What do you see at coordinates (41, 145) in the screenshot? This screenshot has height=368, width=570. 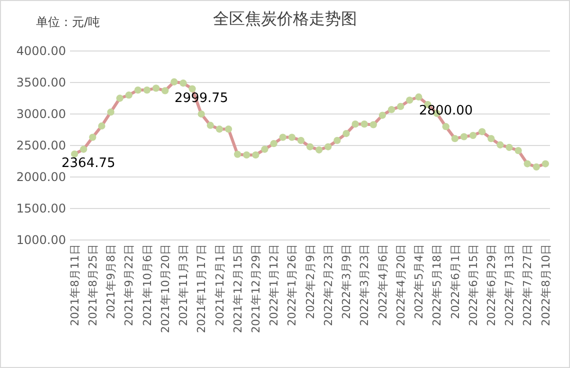 I see `y-tick-label: 2500.00` at bounding box center [41, 145].